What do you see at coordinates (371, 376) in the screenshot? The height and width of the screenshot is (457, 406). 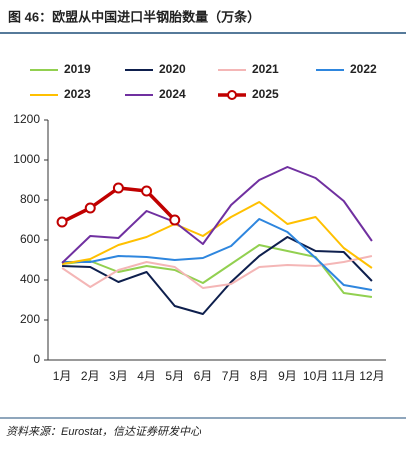 I see `x-tick-label: 12月` at bounding box center [371, 376].